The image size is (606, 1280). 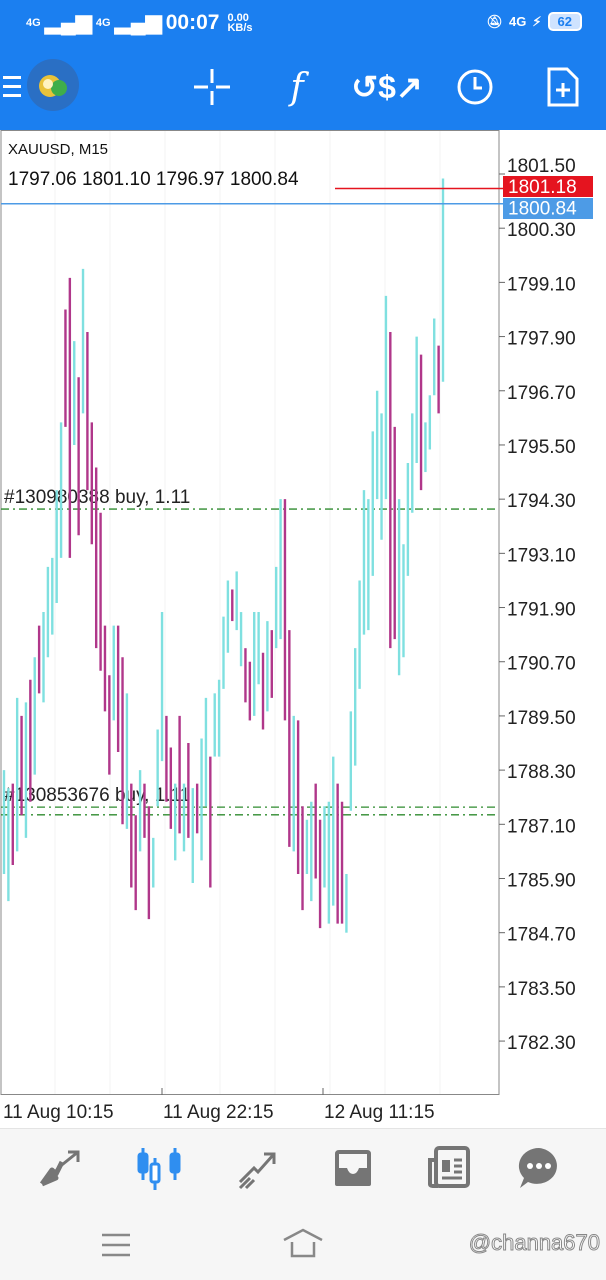 What do you see at coordinates (541, 718) in the screenshot?
I see `y-tick-label: 1789.50` at bounding box center [541, 718].